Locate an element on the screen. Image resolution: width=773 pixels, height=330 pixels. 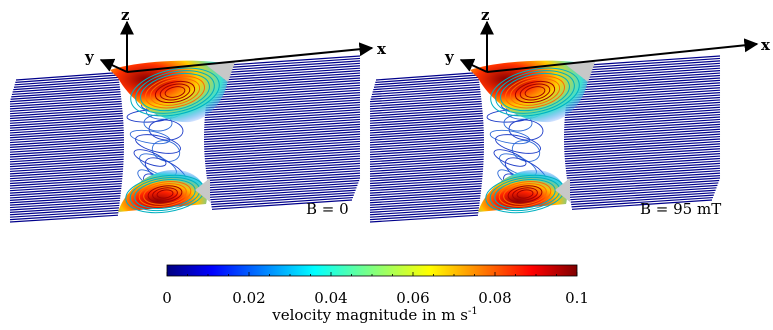
z-axis-label-right: z is located at coordinates (485, 15).